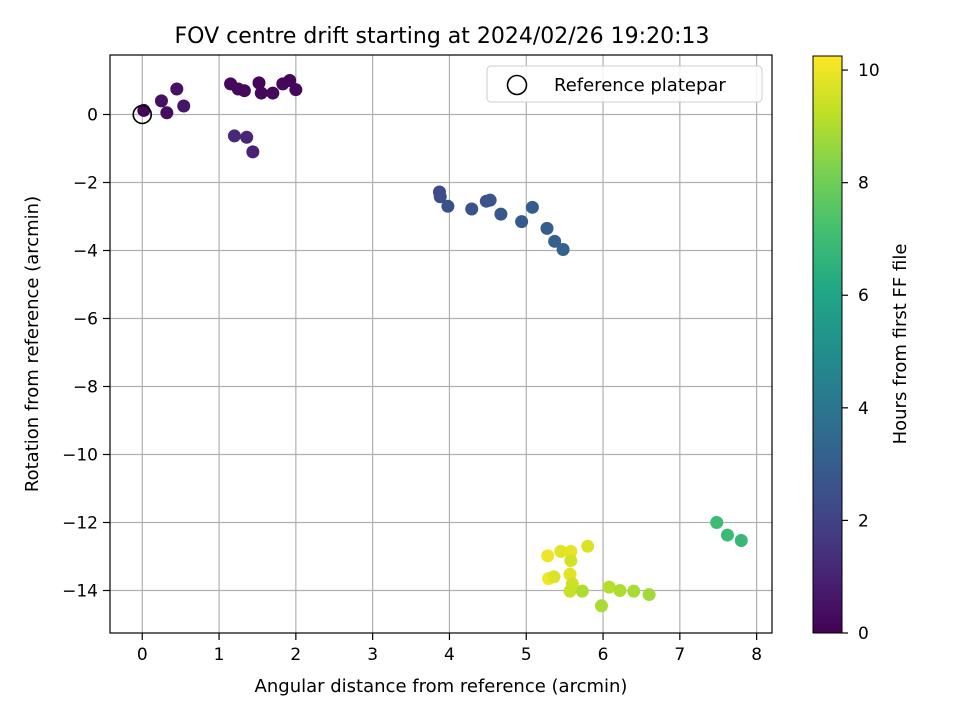 The height and width of the screenshot is (724, 960). Describe the element at coordinates (517, 85) in the screenshot. I see `legend-marker-open-circle` at that location.